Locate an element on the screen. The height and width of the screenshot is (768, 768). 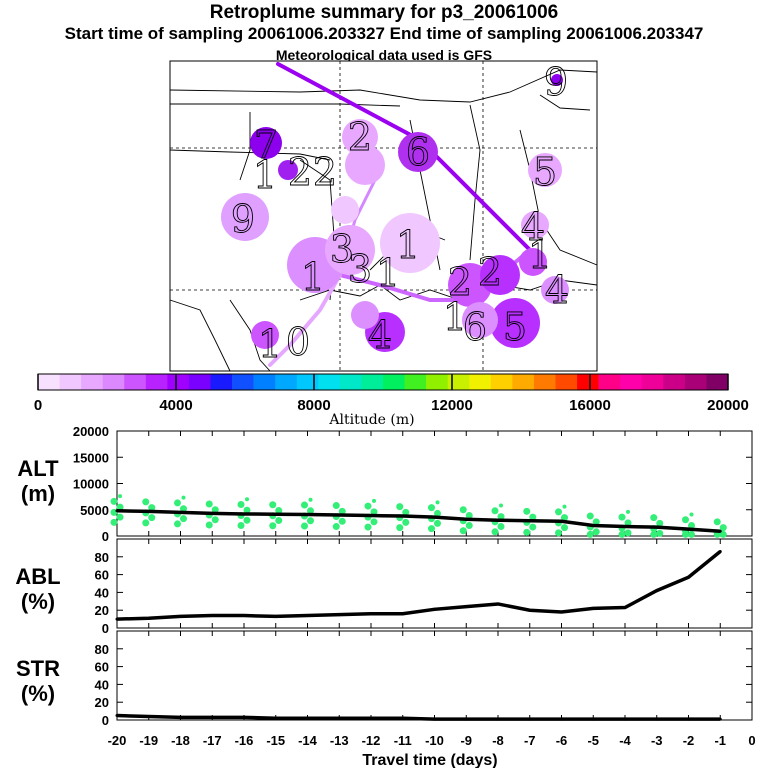
x-tick-label: -3 is located at coordinates (657, 740).